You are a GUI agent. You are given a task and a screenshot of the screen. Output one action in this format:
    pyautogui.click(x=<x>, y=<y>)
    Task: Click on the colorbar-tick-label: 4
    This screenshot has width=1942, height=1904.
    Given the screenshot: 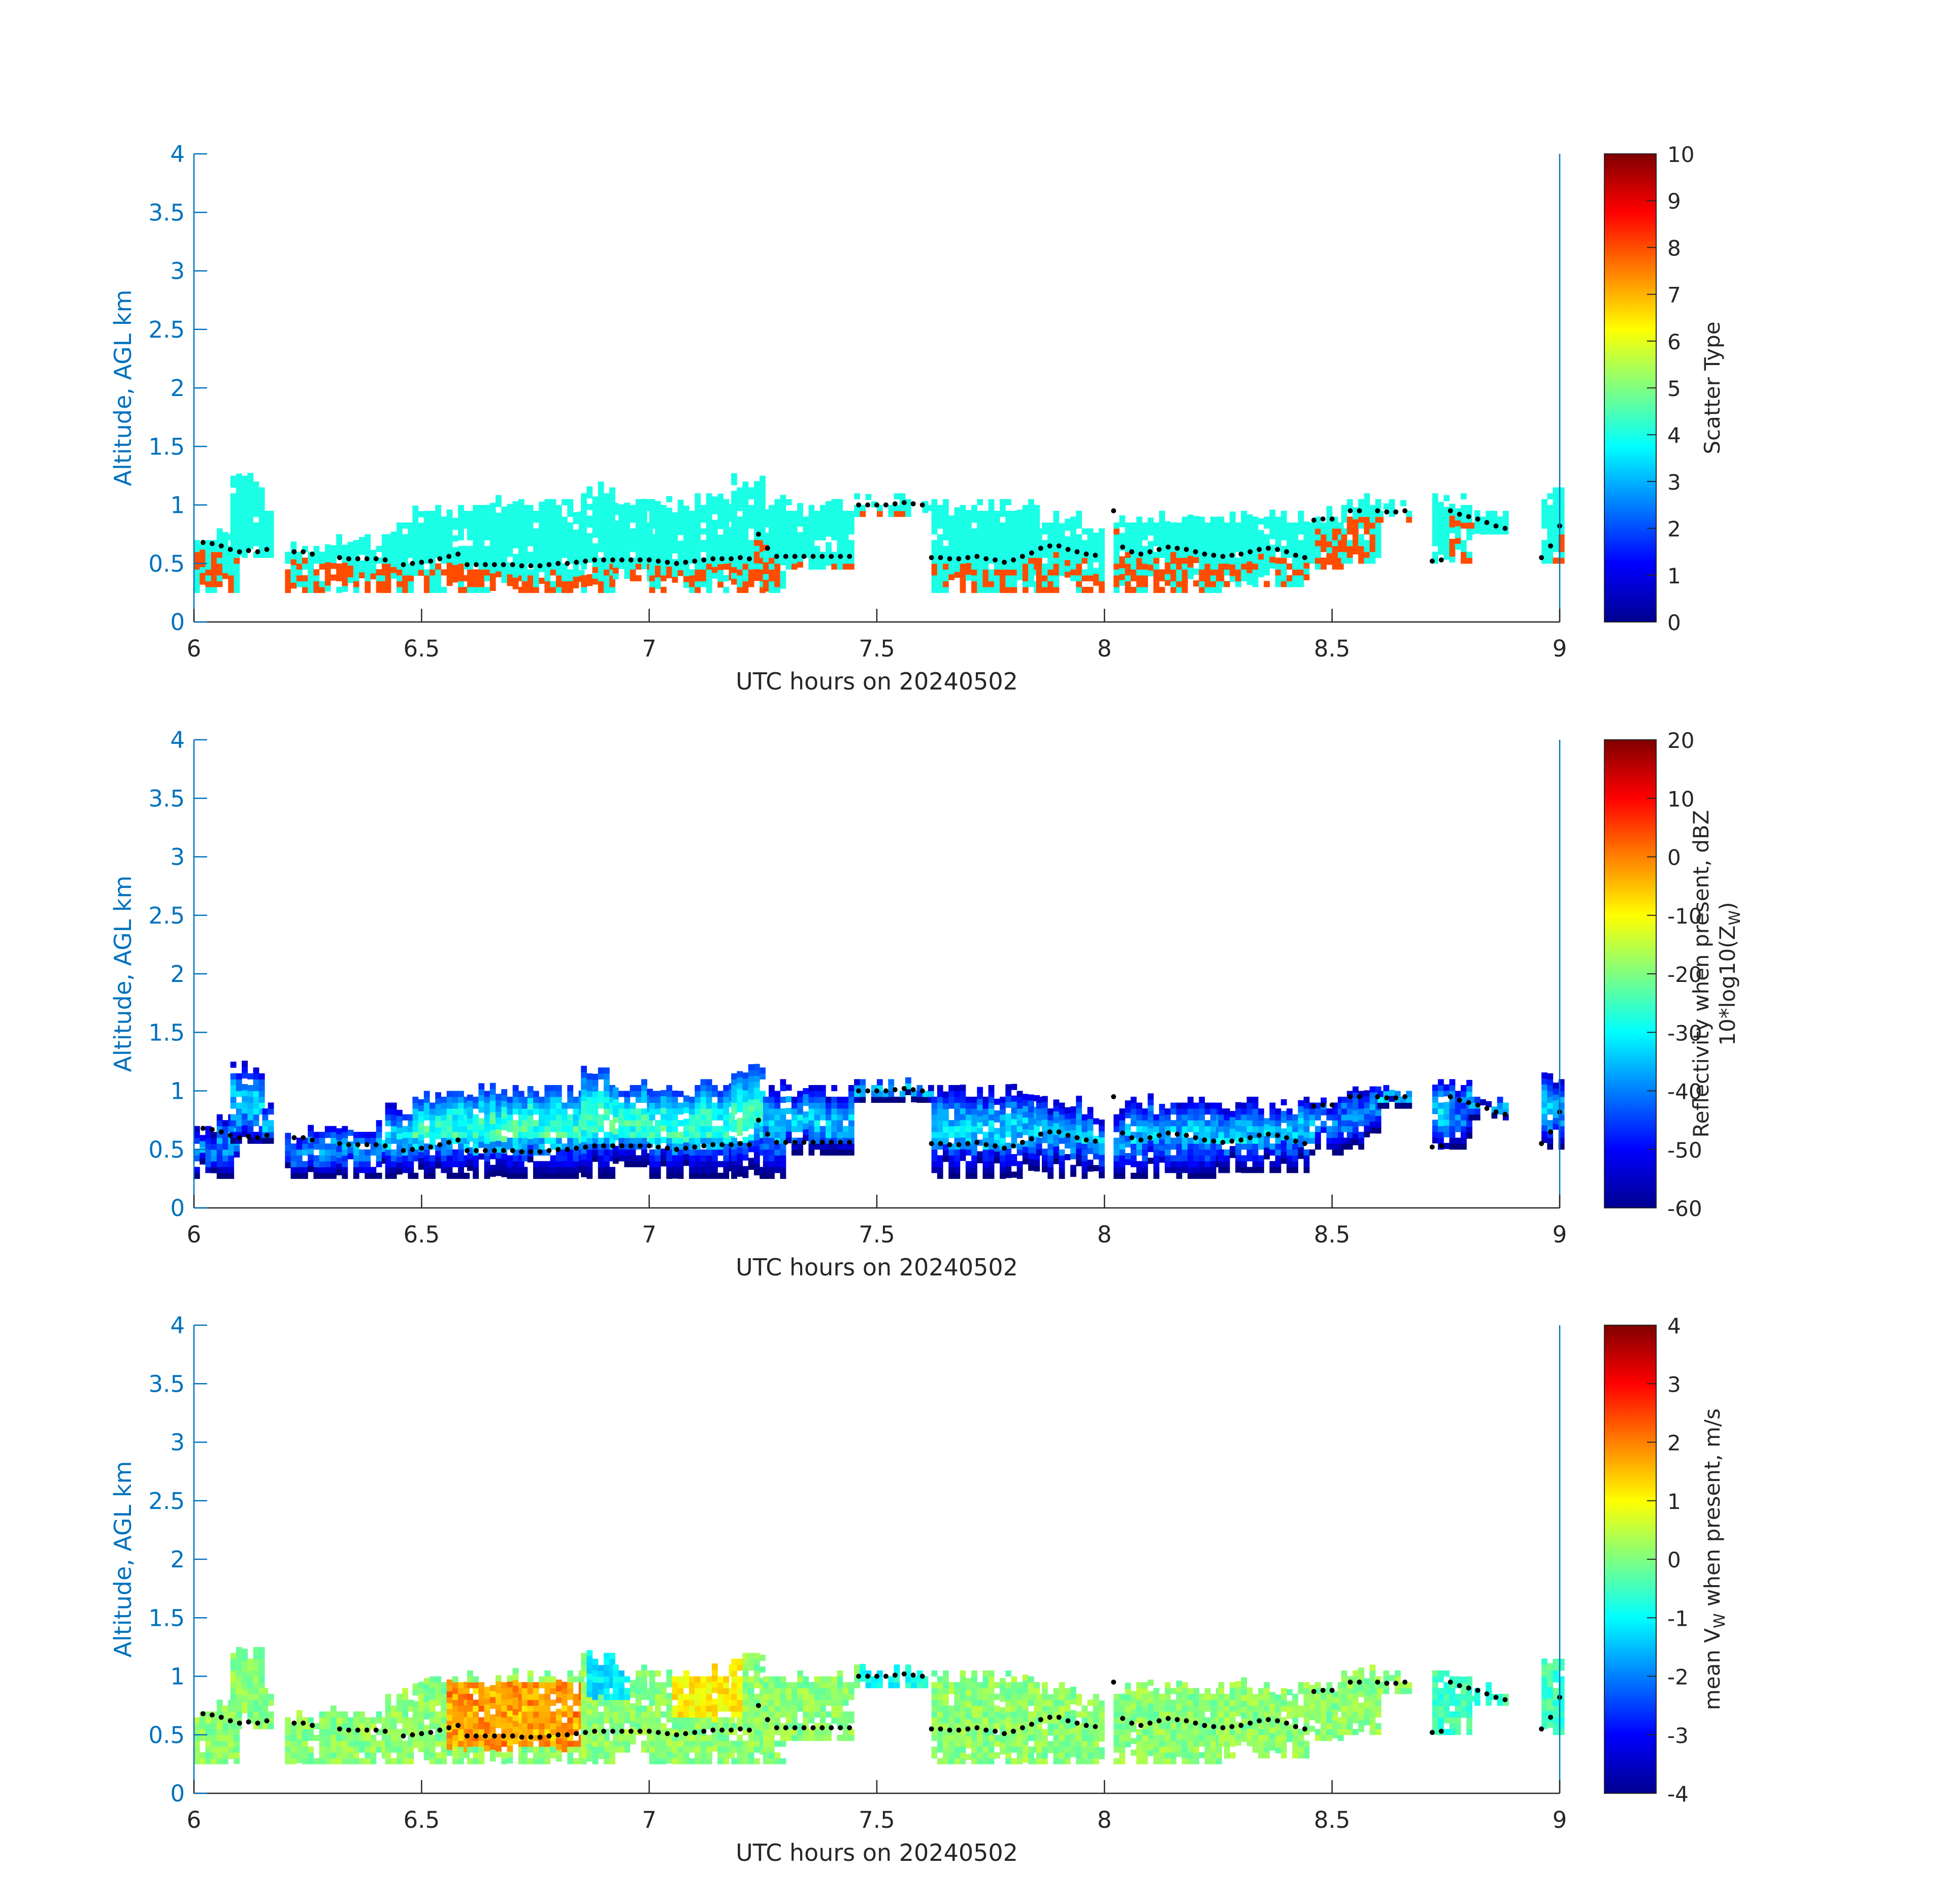 What is the action you would take?
    pyautogui.click(x=1674, y=436)
    